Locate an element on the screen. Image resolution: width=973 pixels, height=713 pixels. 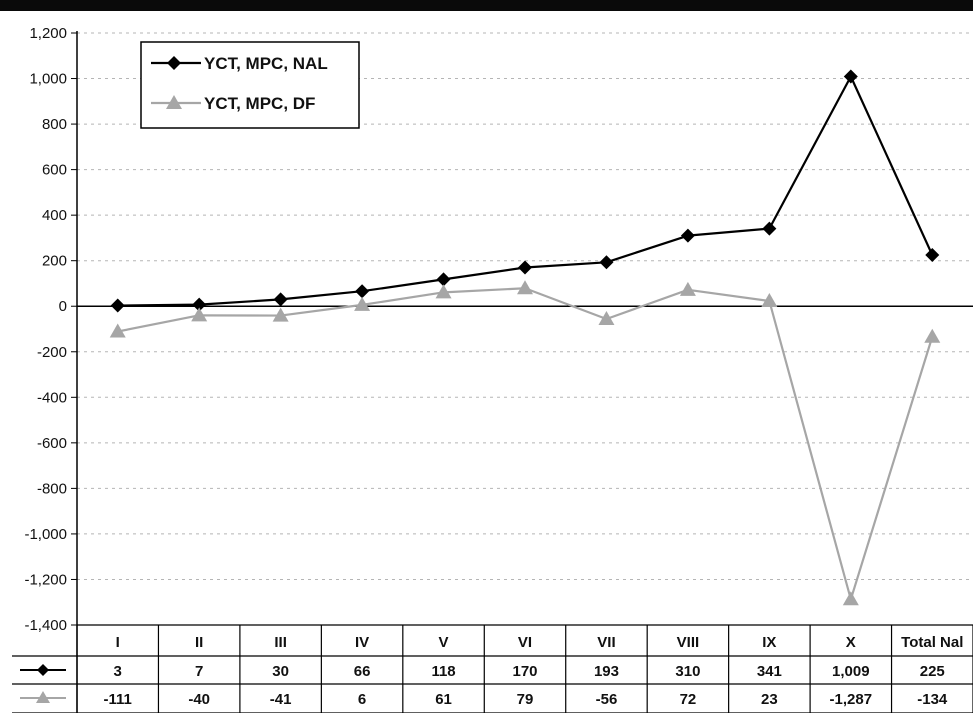
table-cell-value: -56 is located at coordinates (607, 699).